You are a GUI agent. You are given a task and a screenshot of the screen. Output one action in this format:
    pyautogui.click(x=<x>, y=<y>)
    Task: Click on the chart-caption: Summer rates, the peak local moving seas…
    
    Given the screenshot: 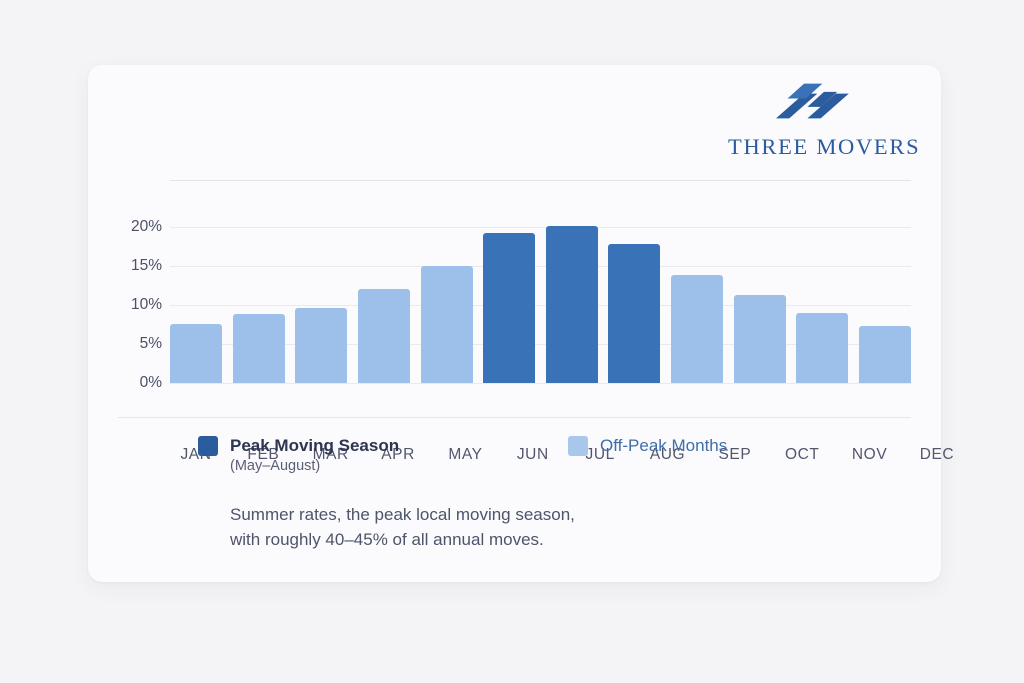 What is the action you would take?
    pyautogui.click(x=402, y=527)
    